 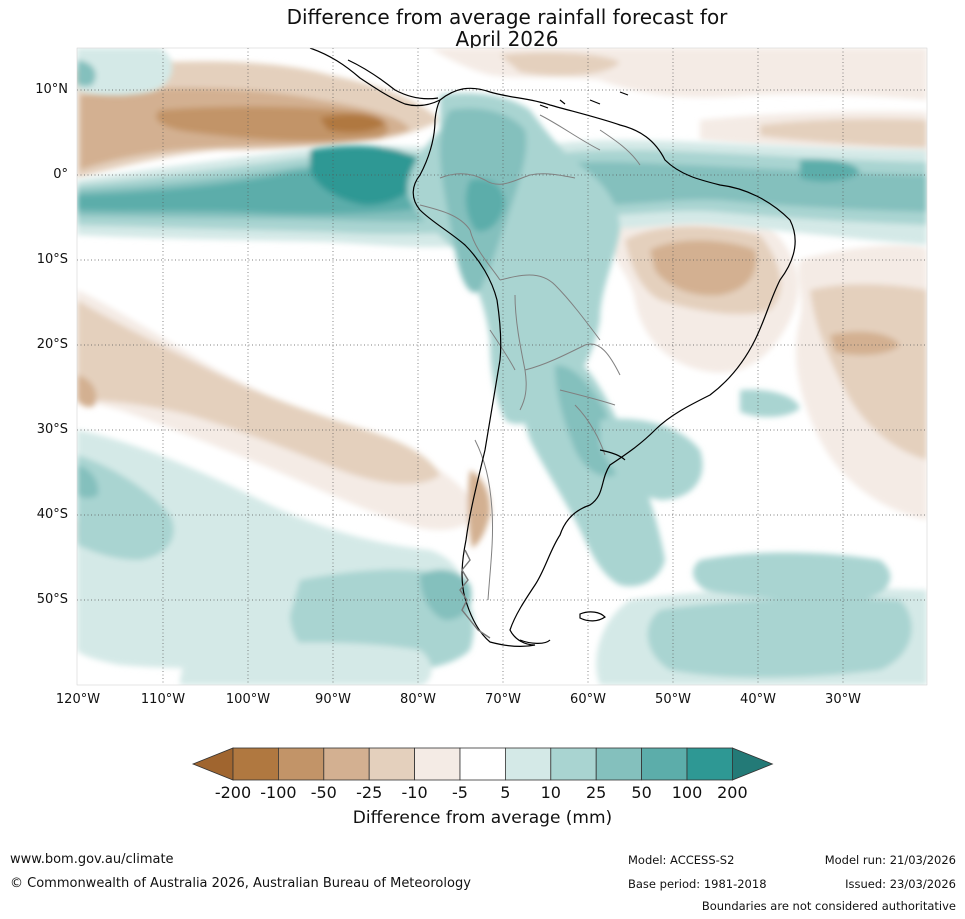 I want to click on colorbar-tick-label: -200, so click(x=233, y=792).